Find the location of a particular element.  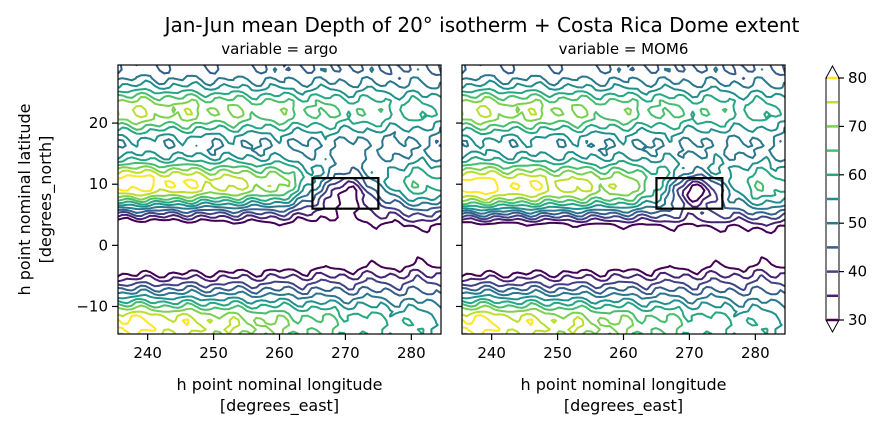

y-tick-label: −10 is located at coordinates (92, 306).